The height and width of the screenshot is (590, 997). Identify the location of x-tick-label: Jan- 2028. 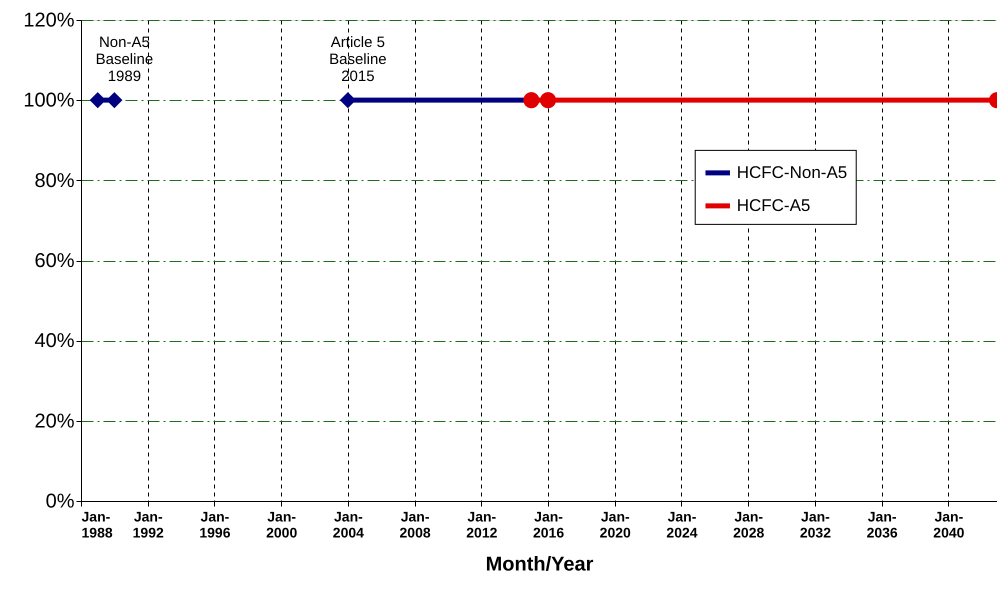
(748, 524).